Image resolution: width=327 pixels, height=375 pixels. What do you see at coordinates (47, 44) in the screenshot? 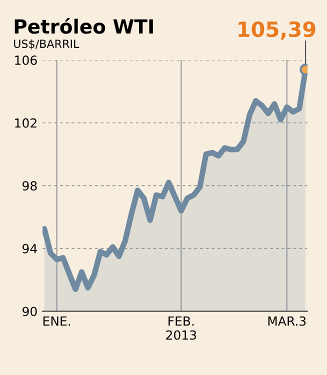
I see `chart-subtitle: US$/BARRIL` at bounding box center [47, 44].